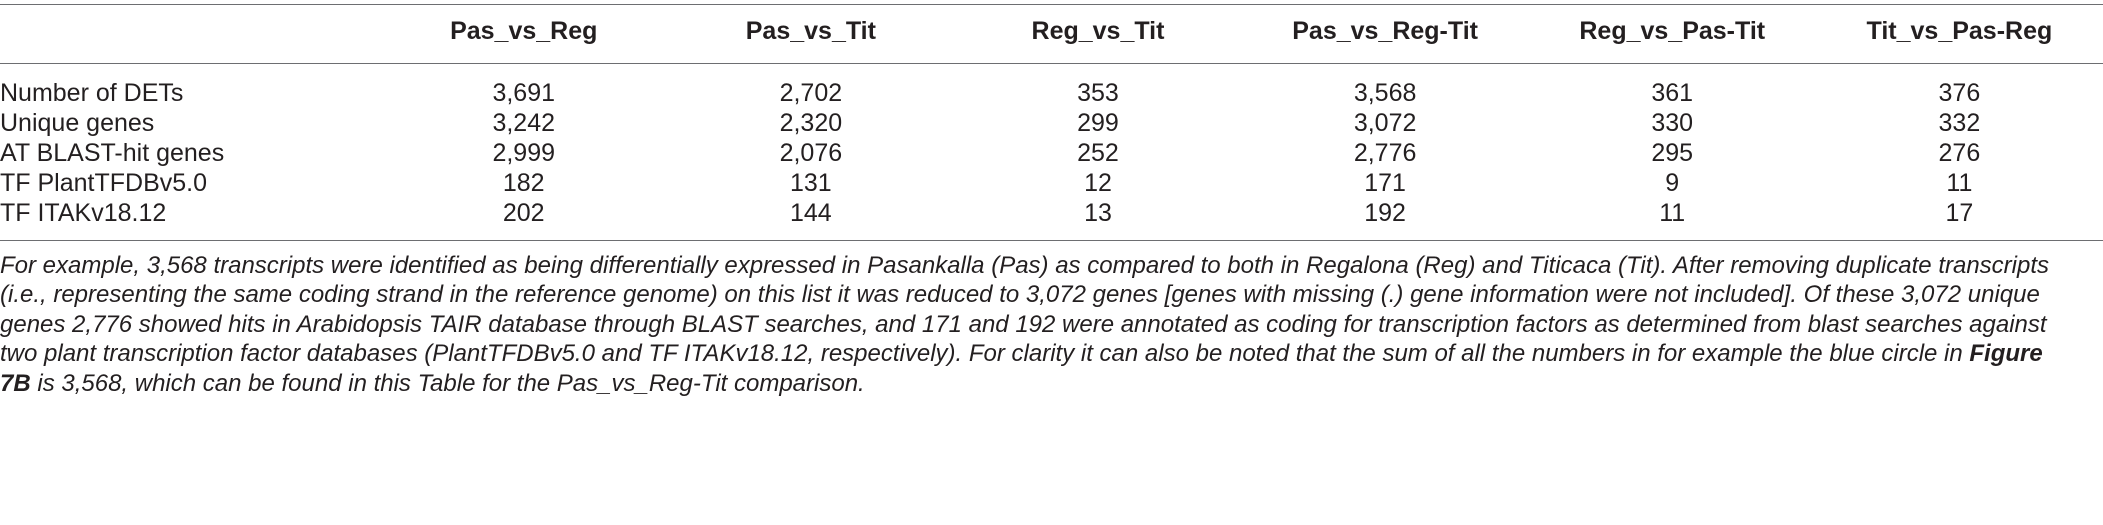 The height and width of the screenshot is (525, 2103). Describe the element at coordinates (1385, 92) in the screenshot. I see `table-cell: 3,568` at that location.